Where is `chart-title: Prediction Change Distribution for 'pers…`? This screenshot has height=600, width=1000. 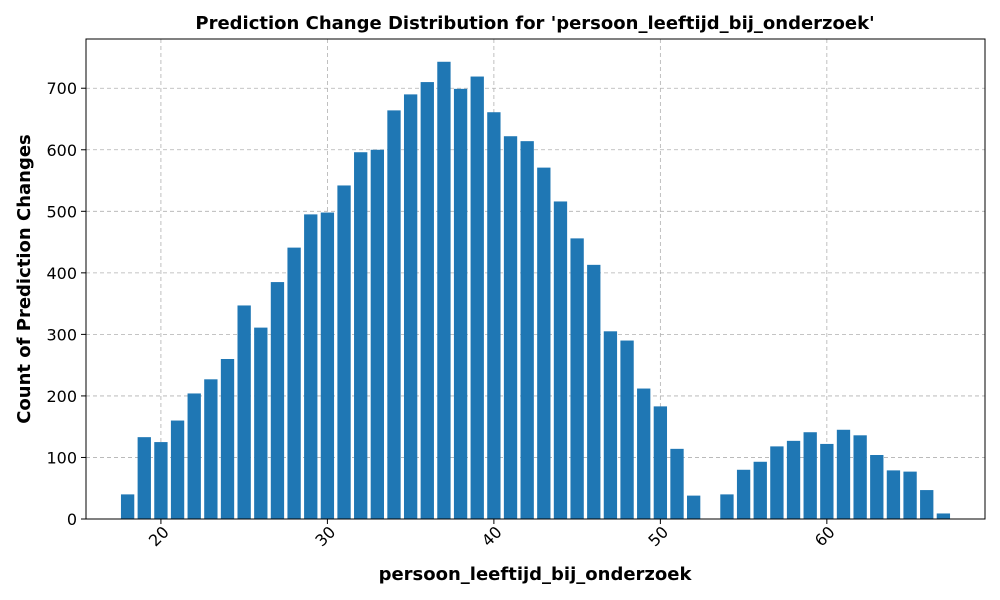
chart-title: Prediction Change Distribution for 'pers… is located at coordinates (534, 23).